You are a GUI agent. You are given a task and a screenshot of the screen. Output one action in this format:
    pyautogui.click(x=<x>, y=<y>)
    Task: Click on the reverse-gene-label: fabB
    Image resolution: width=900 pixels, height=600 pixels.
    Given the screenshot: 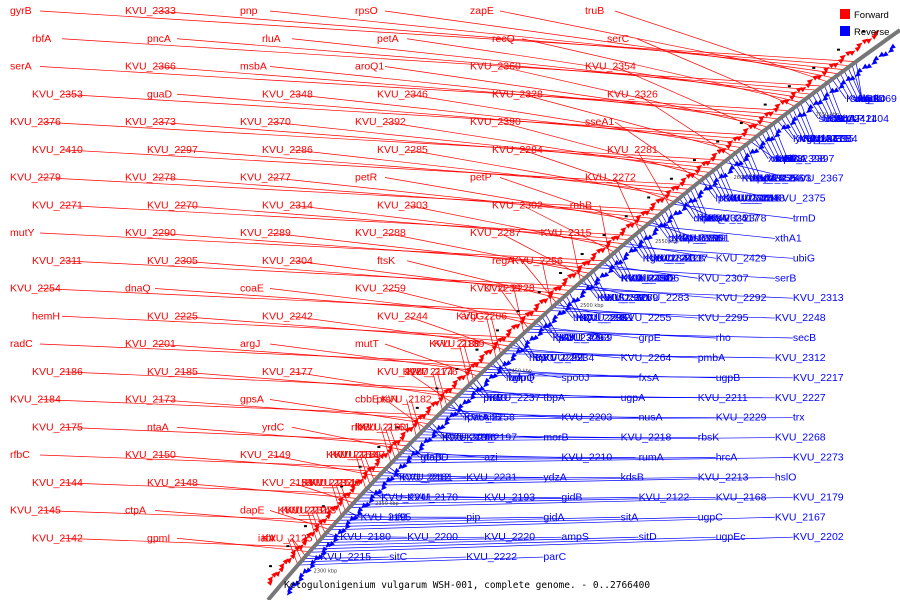 What is the action you would take?
    pyautogui.click(x=869, y=99)
    